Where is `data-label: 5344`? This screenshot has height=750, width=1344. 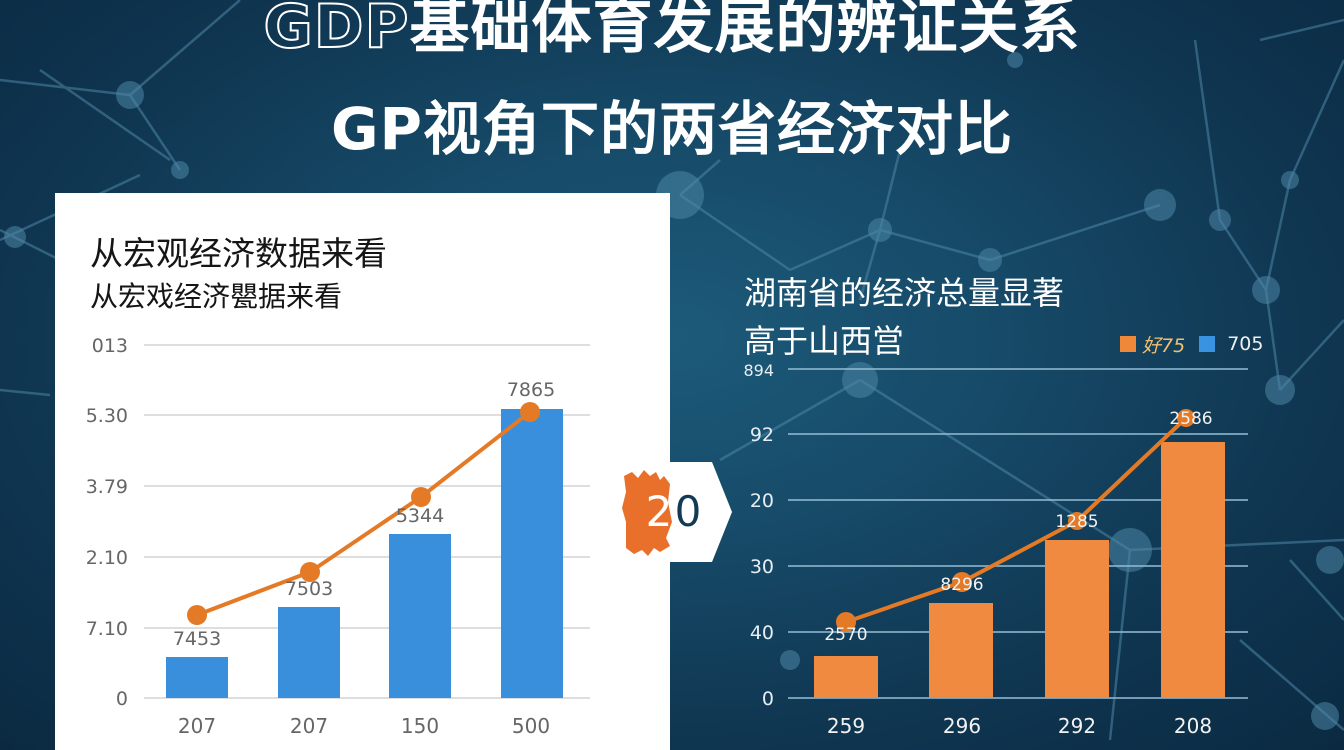 data-label: 5344 is located at coordinates (420, 516).